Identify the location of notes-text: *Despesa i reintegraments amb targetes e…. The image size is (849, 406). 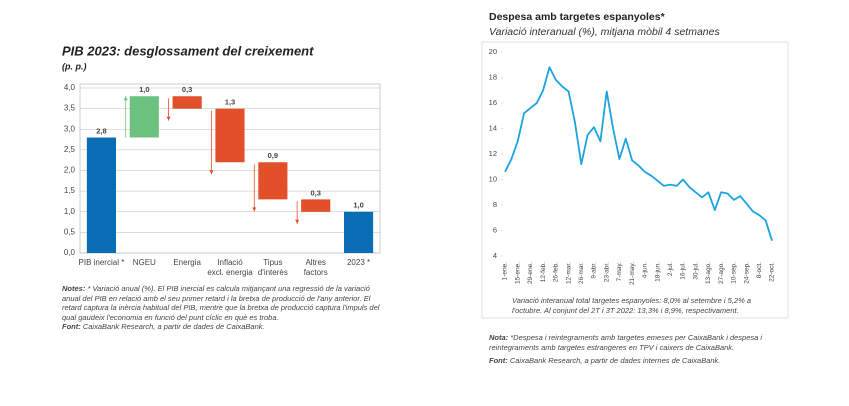
(626, 342).